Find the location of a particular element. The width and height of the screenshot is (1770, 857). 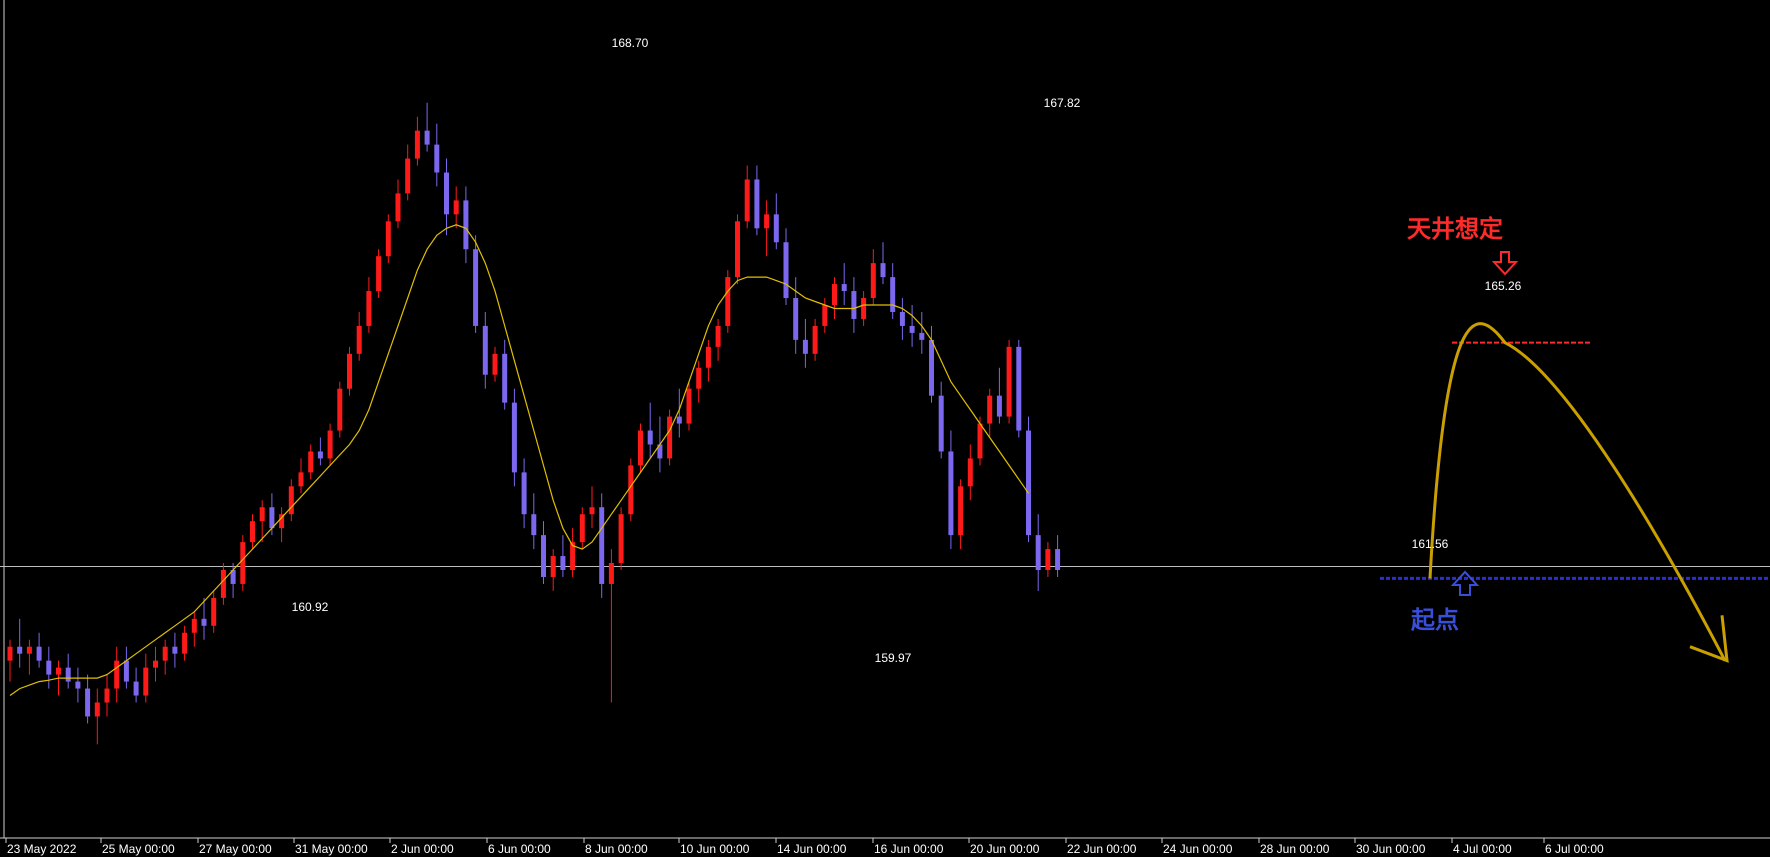

projection-arc is located at coordinates (1577, 492).